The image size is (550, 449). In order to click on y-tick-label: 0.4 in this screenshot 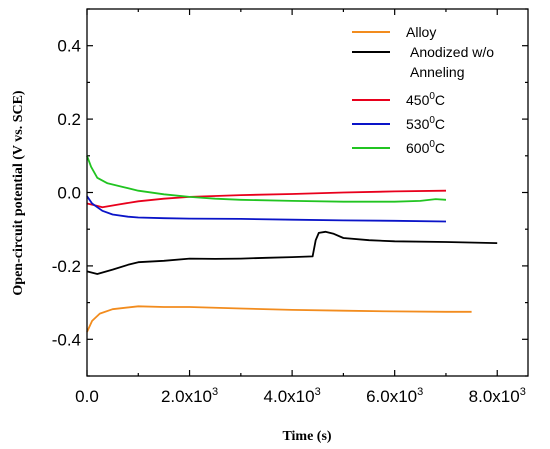, I will do `click(69, 46)`.